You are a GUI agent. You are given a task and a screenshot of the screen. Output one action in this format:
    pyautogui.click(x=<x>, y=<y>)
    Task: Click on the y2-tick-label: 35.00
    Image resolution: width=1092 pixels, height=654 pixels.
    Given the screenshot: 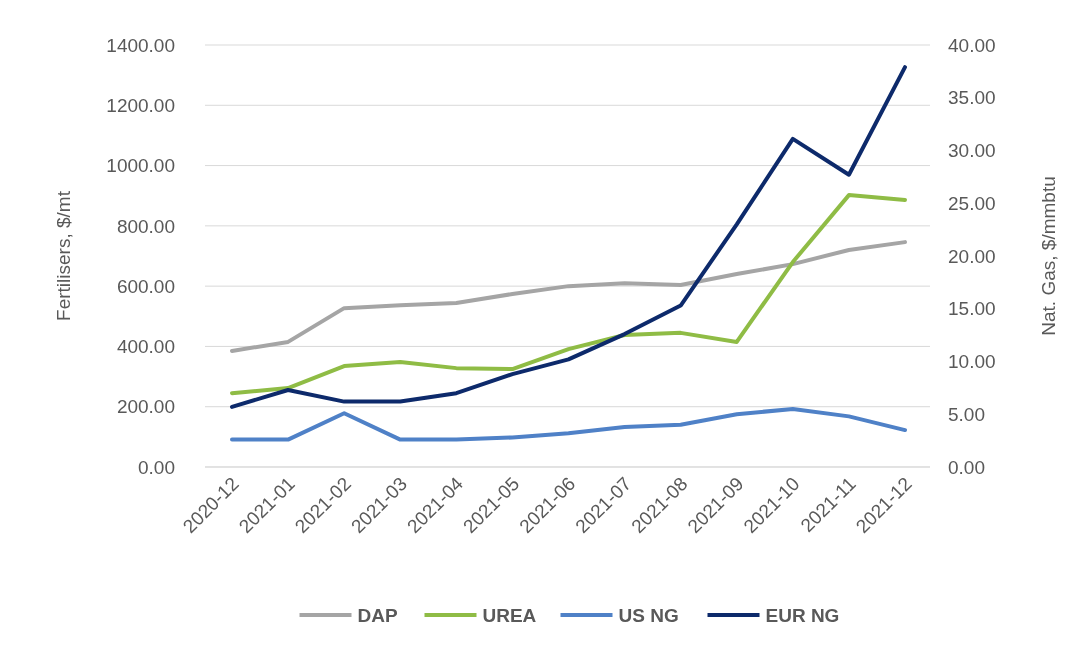 What is the action you would take?
    pyautogui.click(x=972, y=98)
    